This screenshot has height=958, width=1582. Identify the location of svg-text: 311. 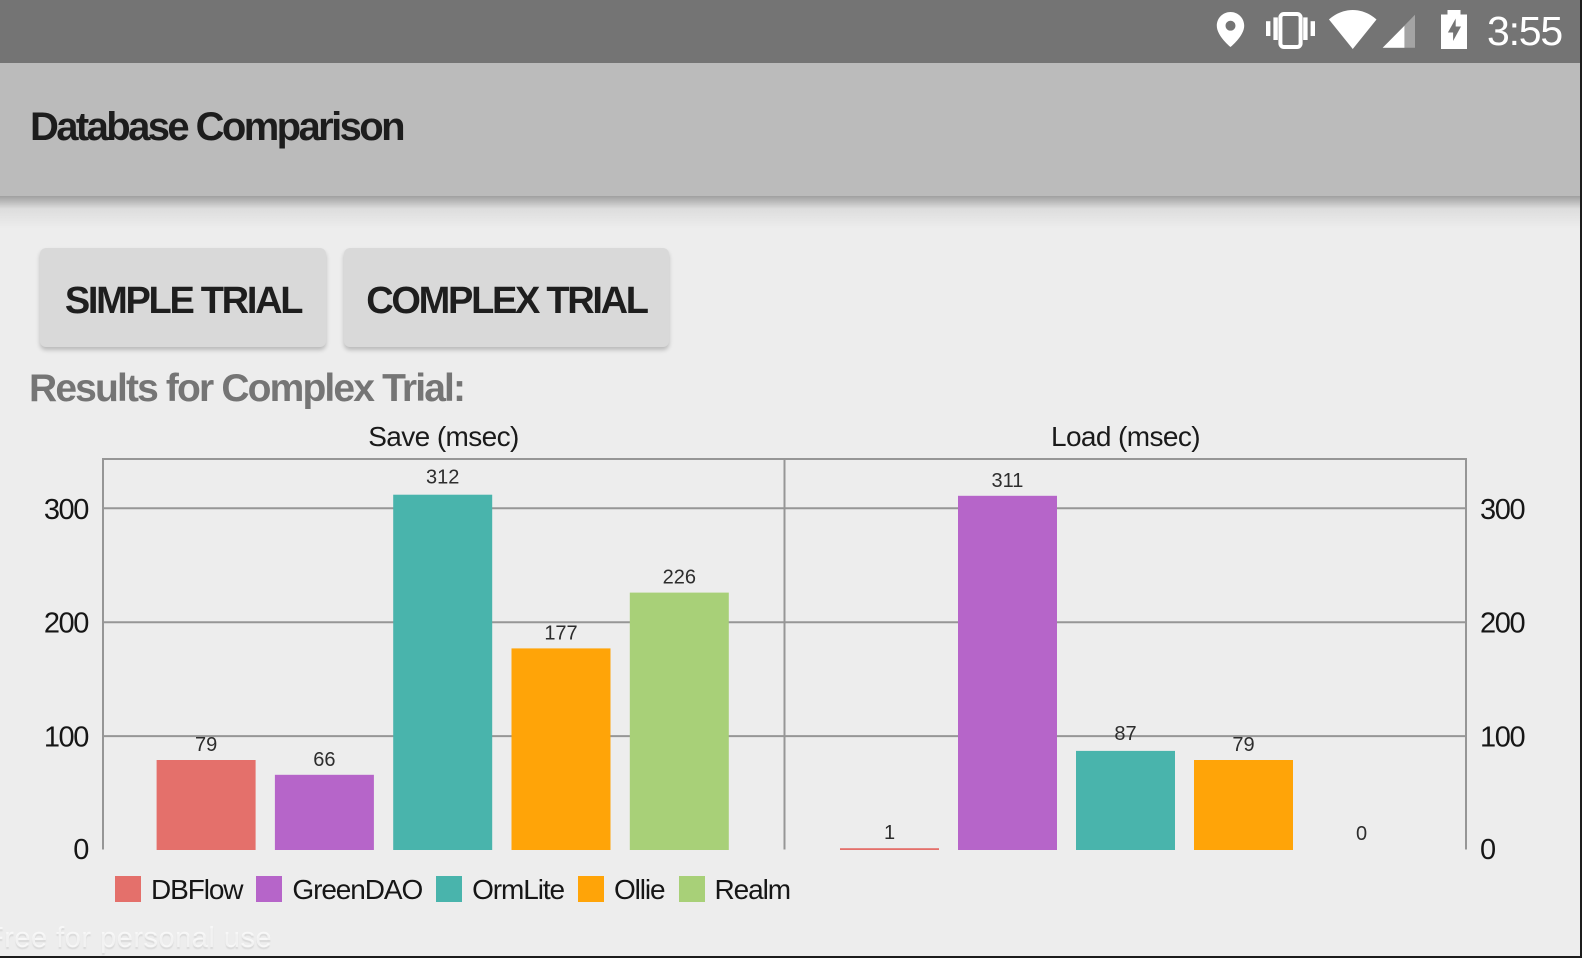
(1008, 481).